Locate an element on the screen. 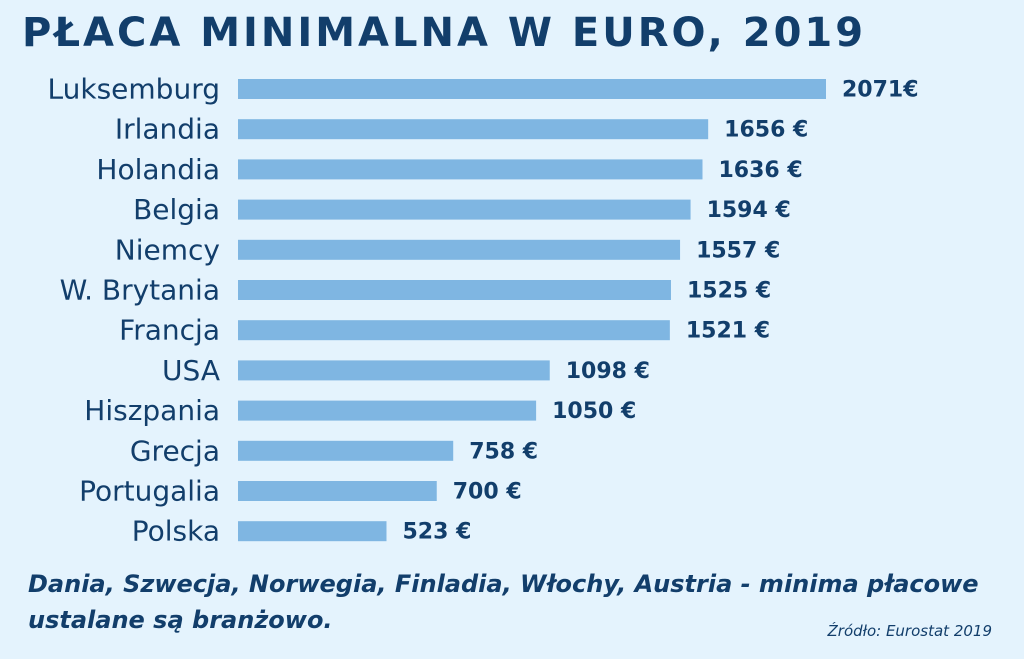  category-label: Niemcy is located at coordinates (167, 249).